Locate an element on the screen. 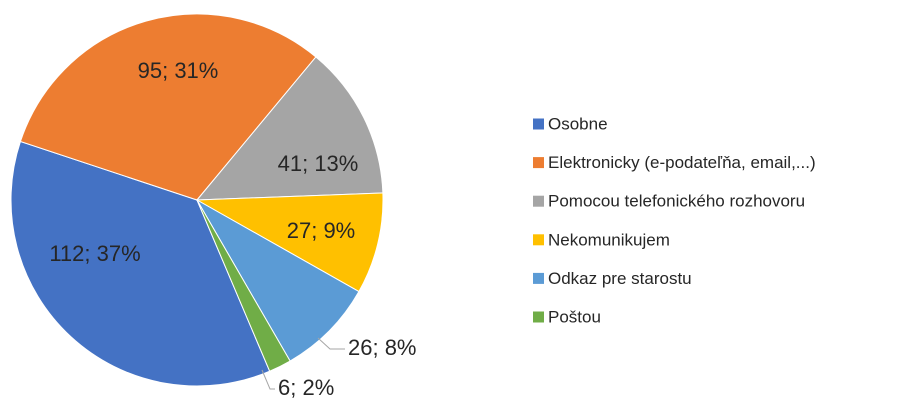 The height and width of the screenshot is (401, 899). data-label: 112; 37% is located at coordinates (94, 253).